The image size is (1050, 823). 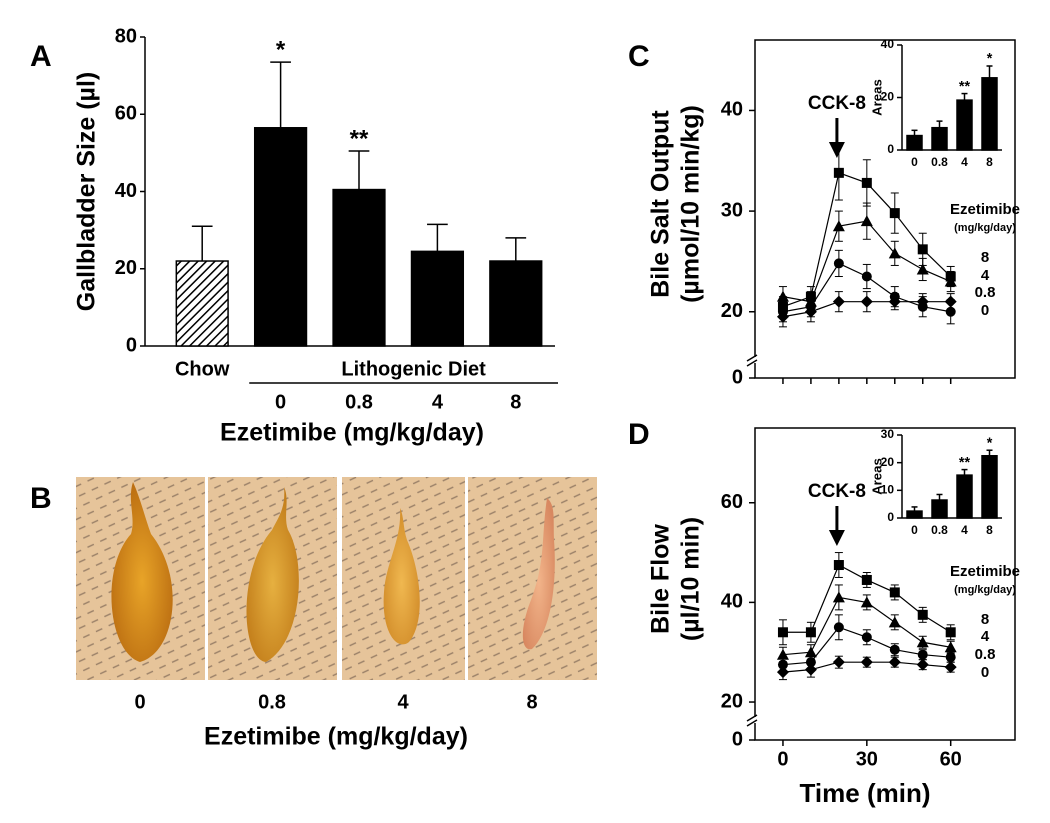 I want to click on photo-label: 0.8, so click(x=272, y=702).